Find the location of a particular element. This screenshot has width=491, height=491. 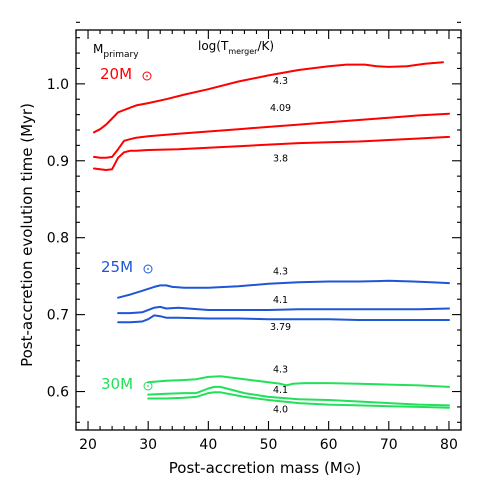

x-tick-label: 80 is located at coordinates (449, 445).